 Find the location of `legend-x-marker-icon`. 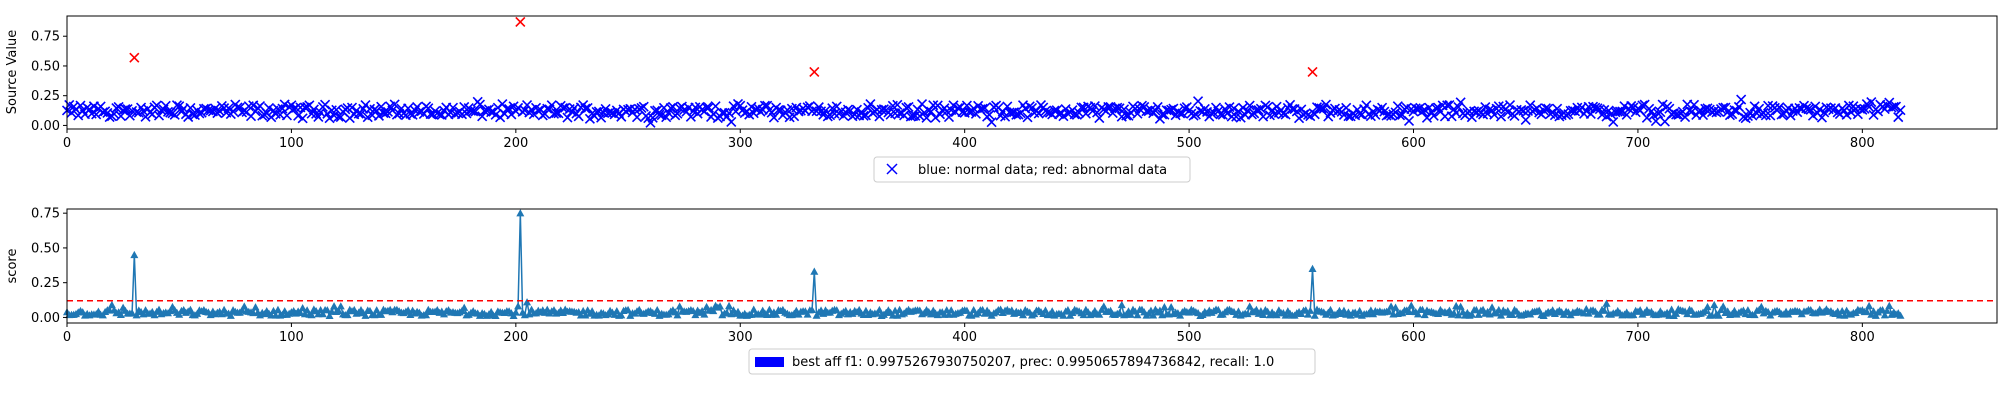

legend-x-marker-icon is located at coordinates (892, 169).